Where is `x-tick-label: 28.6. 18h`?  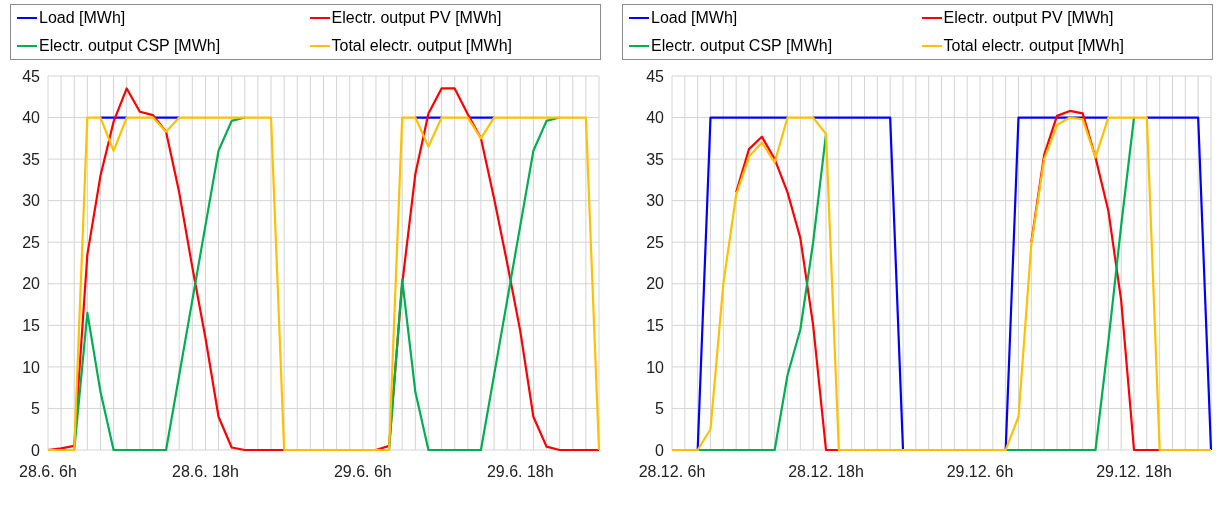
x-tick-label: 28.6. 18h is located at coordinates (205, 472).